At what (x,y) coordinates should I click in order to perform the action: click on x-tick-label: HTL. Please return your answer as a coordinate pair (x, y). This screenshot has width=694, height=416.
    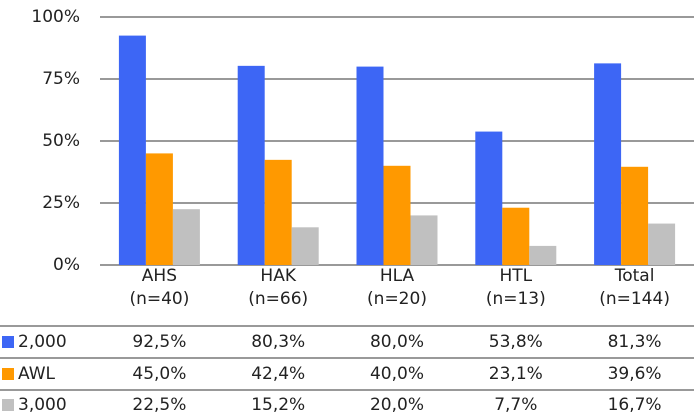
    Looking at the image, I should click on (515, 276).